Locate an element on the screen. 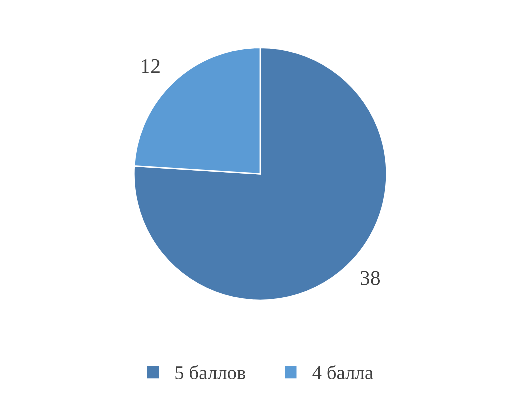  data-label: 38 is located at coordinates (370, 278).